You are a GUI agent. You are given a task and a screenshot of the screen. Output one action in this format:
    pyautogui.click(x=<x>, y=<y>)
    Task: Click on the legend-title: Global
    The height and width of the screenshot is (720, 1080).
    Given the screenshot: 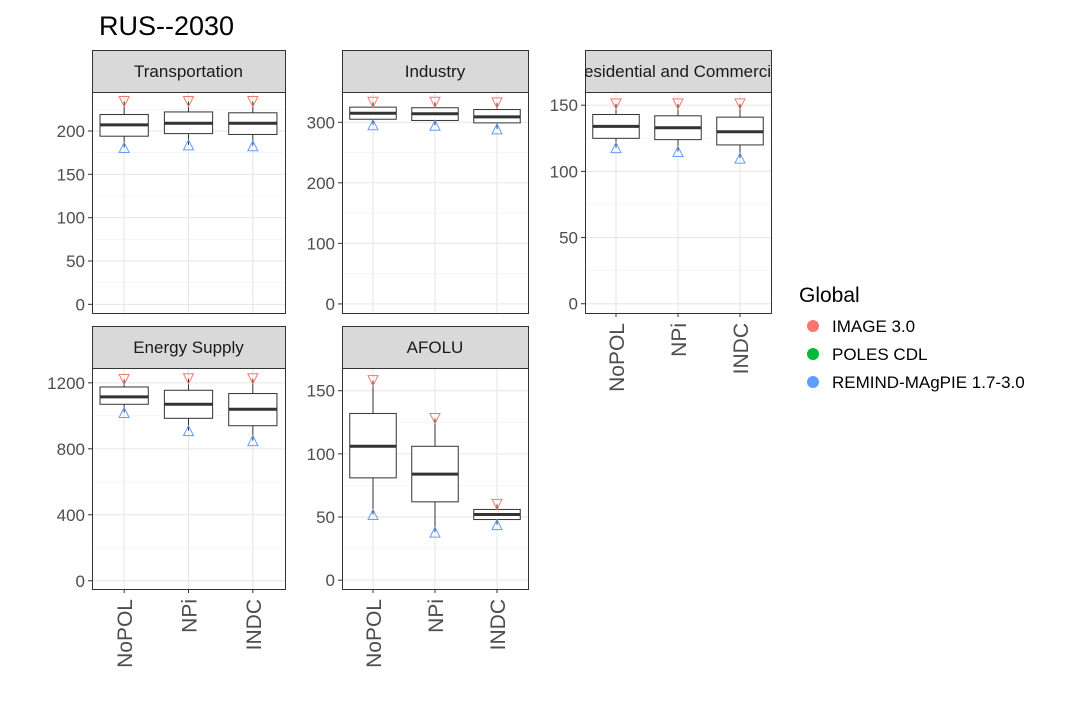 What is the action you would take?
    pyautogui.click(x=829, y=295)
    